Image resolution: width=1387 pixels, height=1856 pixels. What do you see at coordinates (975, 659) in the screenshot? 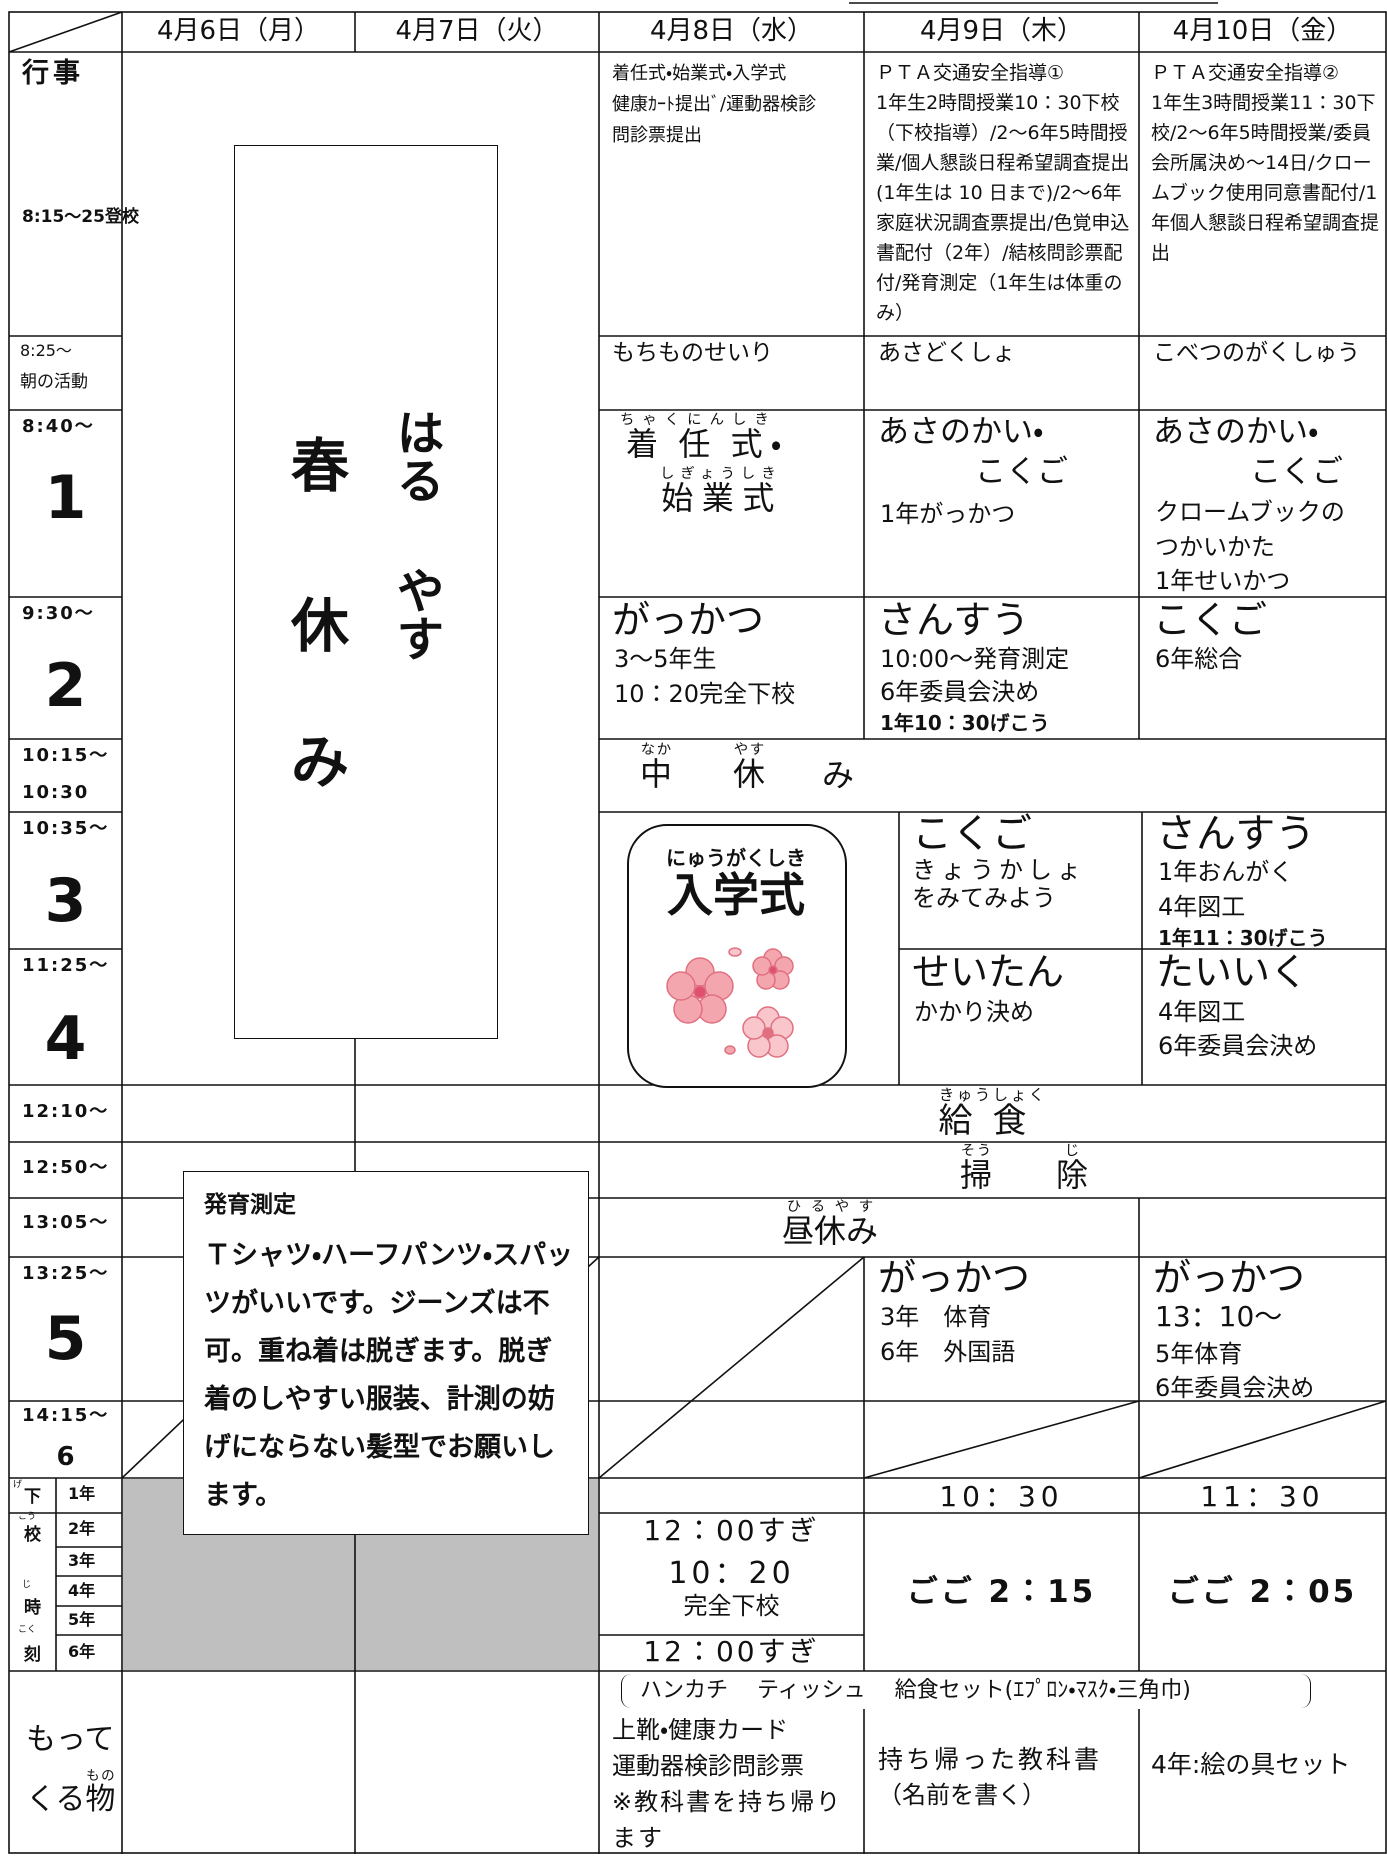
I see `activity: 10:00～発育測定` at bounding box center [975, 659].